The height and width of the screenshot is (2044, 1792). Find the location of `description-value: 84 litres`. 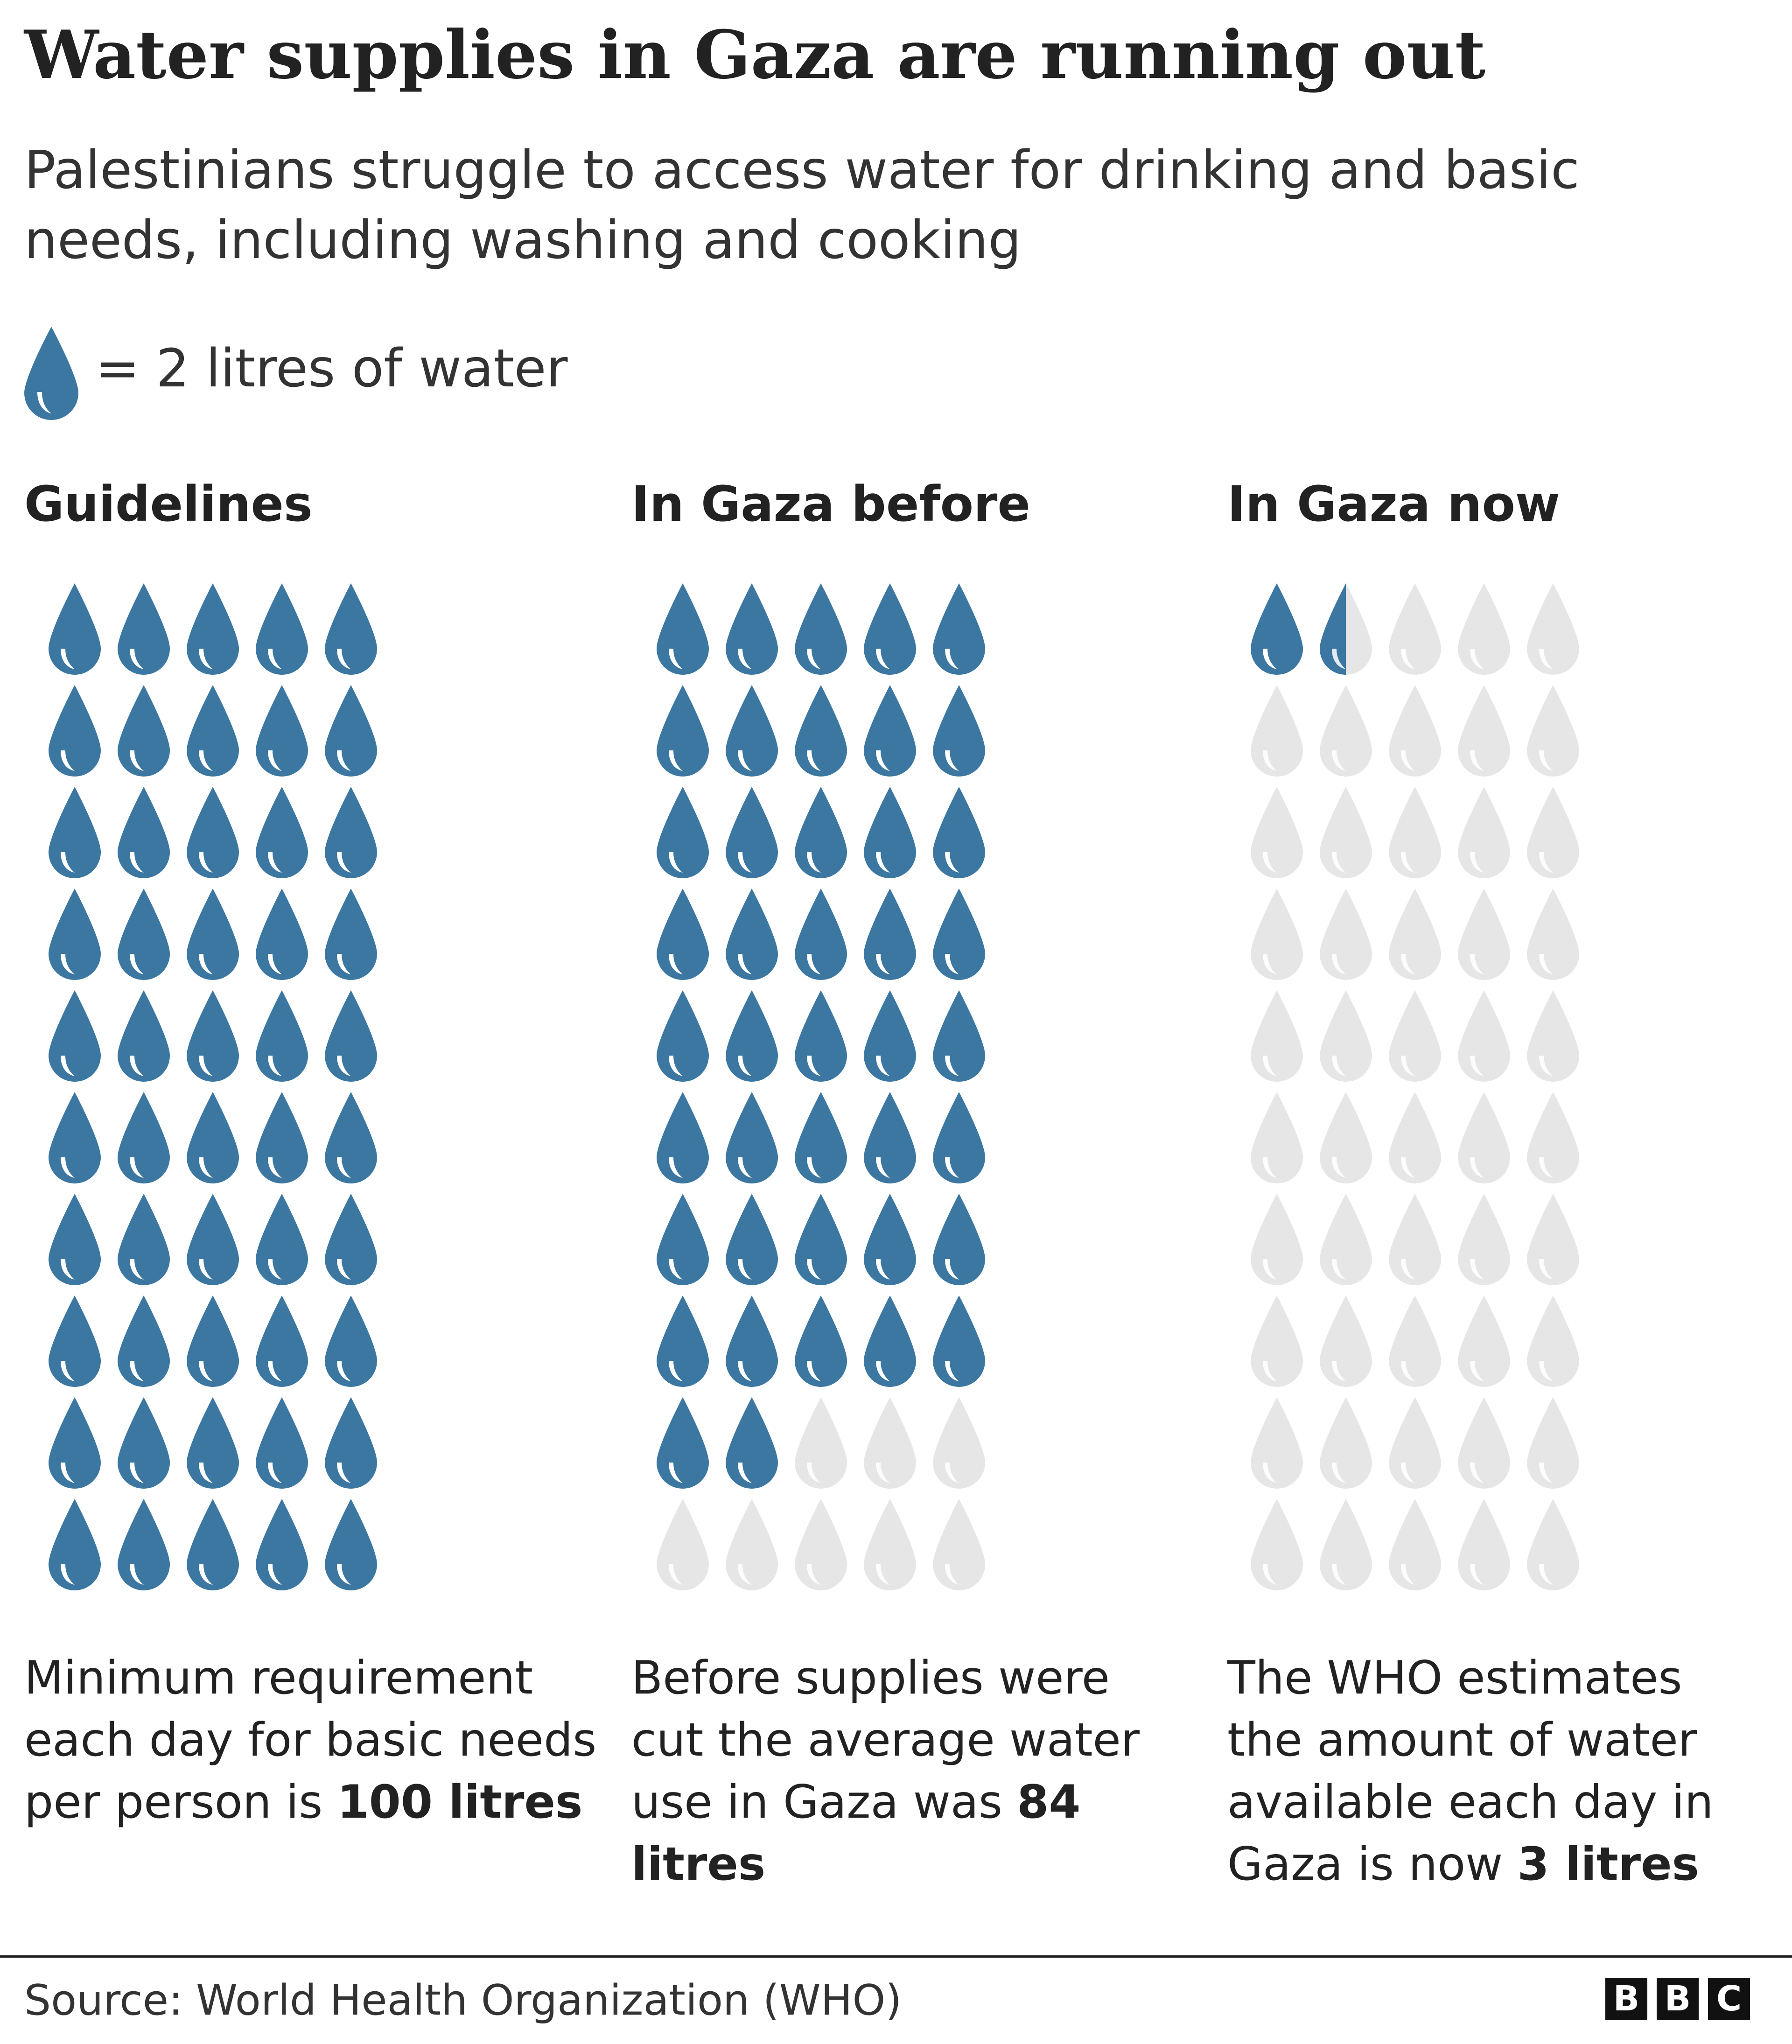

description-value: 84 litres is located at coordinates (856, 1833).